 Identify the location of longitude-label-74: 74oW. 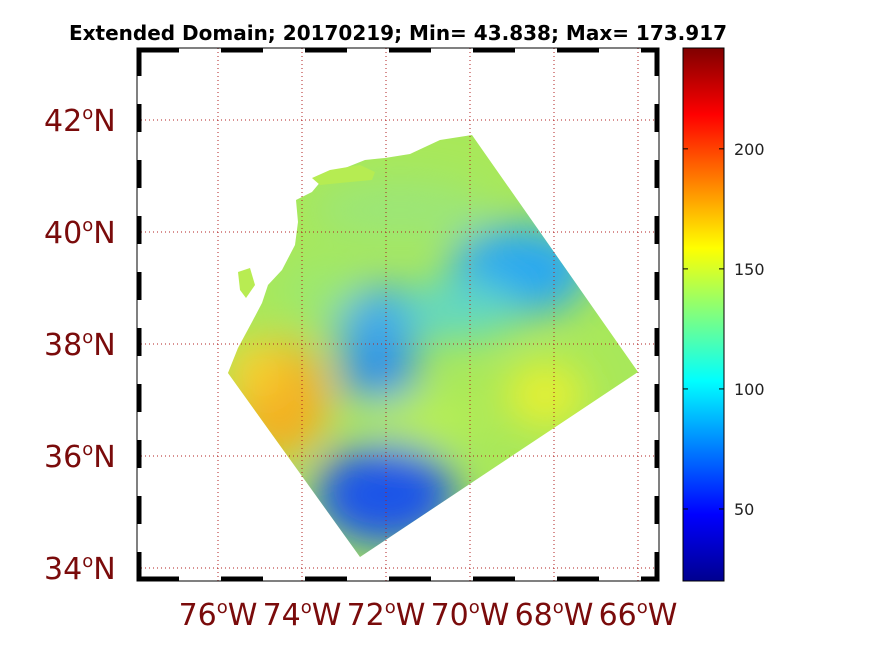
(302, 615).